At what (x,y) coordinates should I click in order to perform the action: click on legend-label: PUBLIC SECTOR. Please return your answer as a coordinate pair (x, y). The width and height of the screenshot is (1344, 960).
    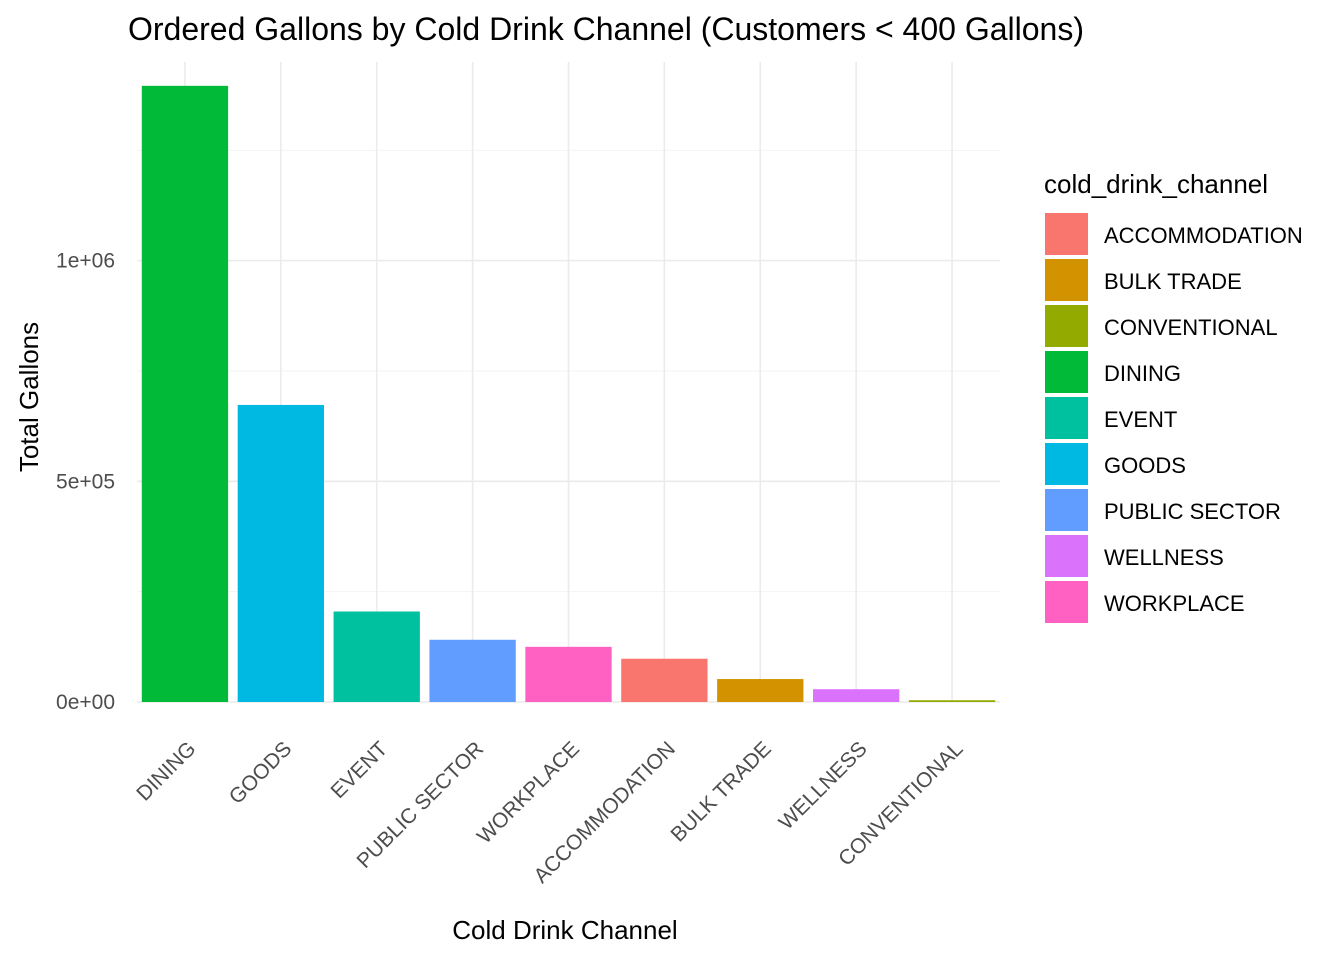
    Looking at the image, I should click on (1192, 511).